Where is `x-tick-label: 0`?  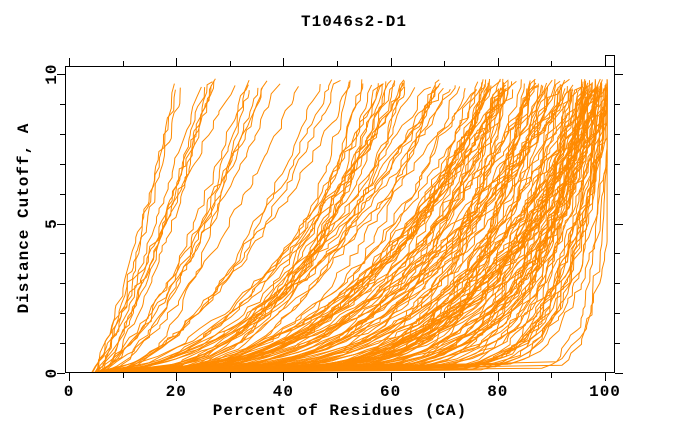 x-tick-label: 0 is located at coordinates (69, 392).